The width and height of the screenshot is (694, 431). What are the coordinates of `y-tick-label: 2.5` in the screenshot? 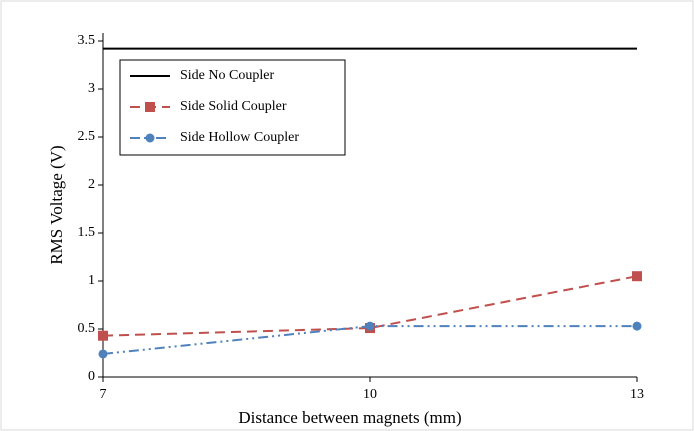 It's located at (87, 136).